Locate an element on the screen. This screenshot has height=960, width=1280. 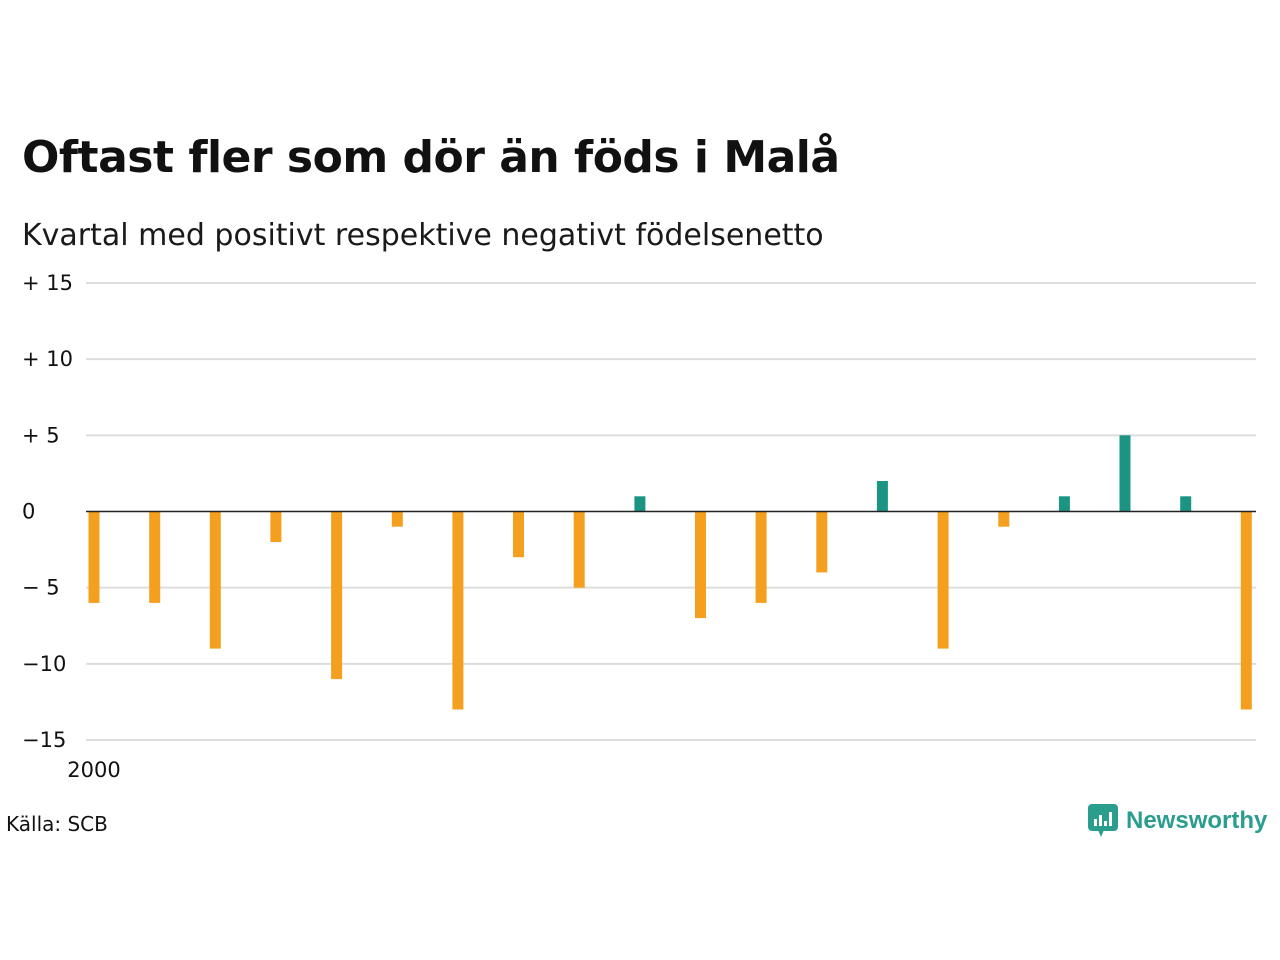
source-note: Källa: SCB is located at coordinates (57, 824).